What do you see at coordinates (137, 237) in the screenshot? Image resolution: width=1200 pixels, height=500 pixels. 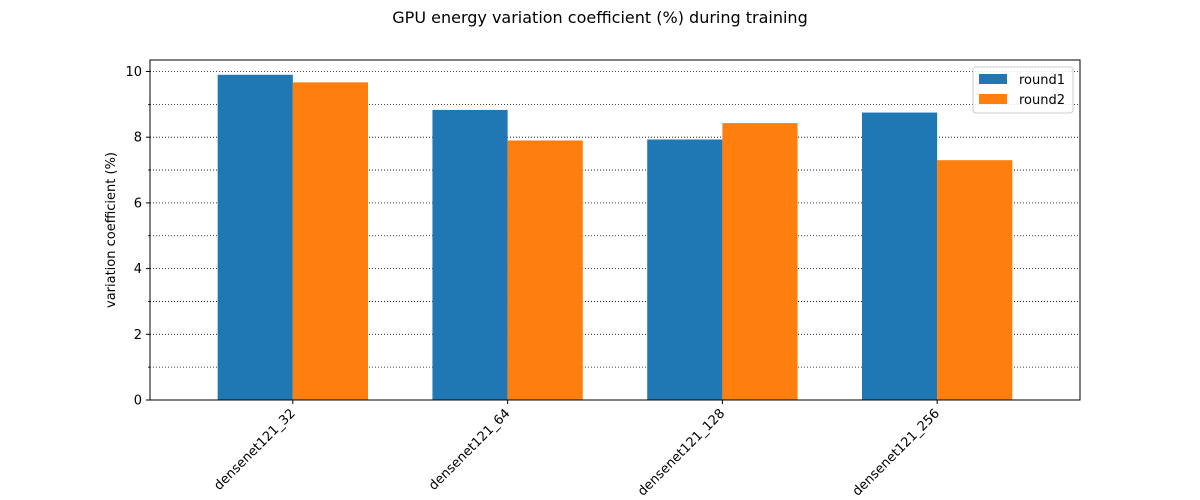 I see `y-axis-ticks: 0 2 4 6 8 10` at bounding box center [137, 237].